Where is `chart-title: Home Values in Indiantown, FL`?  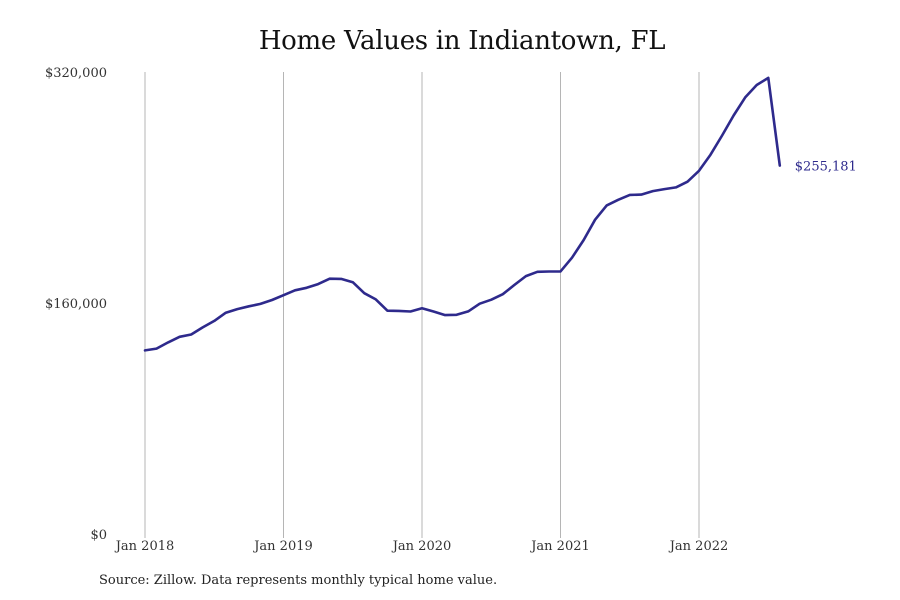 chart-title: Home Values in Indiantown, FL is located at coordinates (462, 41).